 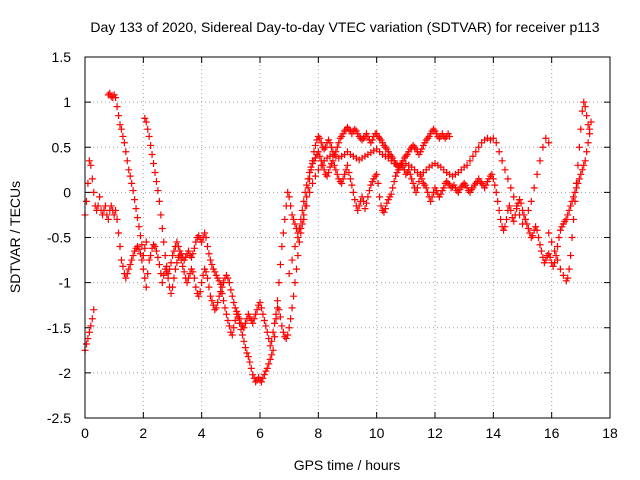 I want to click on y-tick-label: -2.5, so click(x=59, y=418).